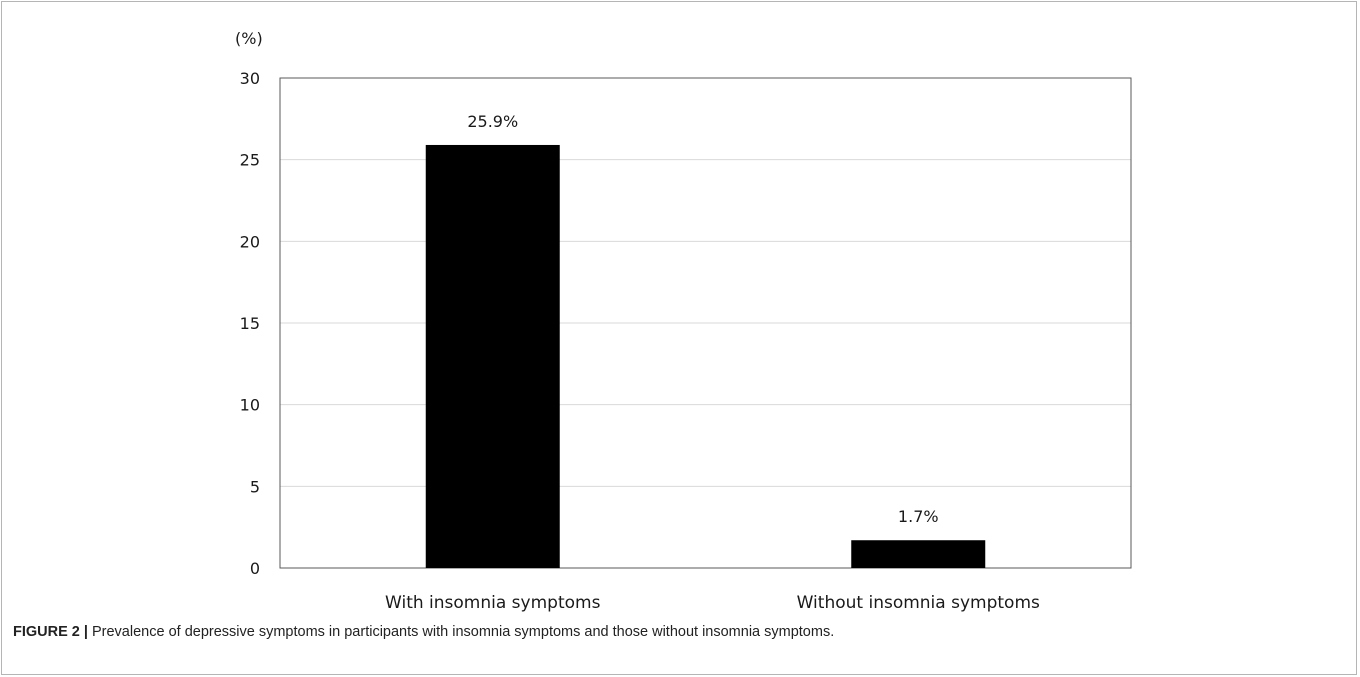 Image resolution: width=1360 pixels, height=677 pixels. Describe the element at coordinates (255, 568) in the screenshot. I see `y-tick-label: 0` at that location.